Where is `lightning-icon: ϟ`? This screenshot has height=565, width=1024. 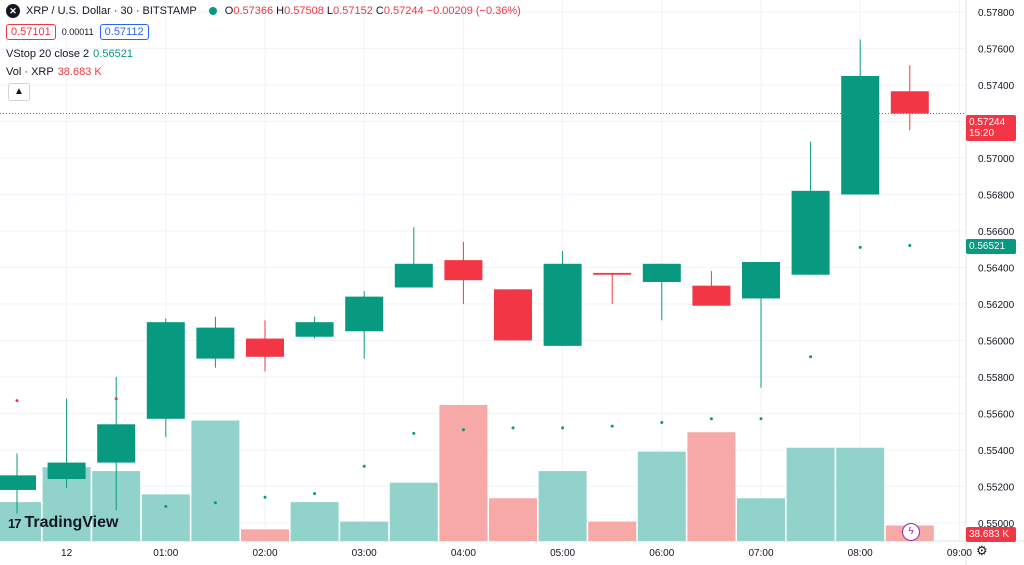 lightning-icon: ϟ is located at coordinates (911, 532).